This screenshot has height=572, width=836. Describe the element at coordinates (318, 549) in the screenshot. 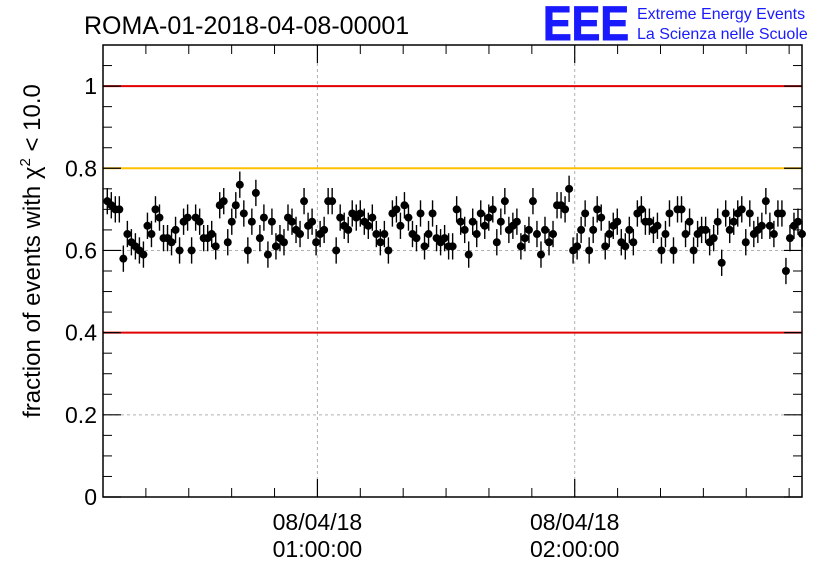

I see `x-tick-time: 01:00:00` at that location.